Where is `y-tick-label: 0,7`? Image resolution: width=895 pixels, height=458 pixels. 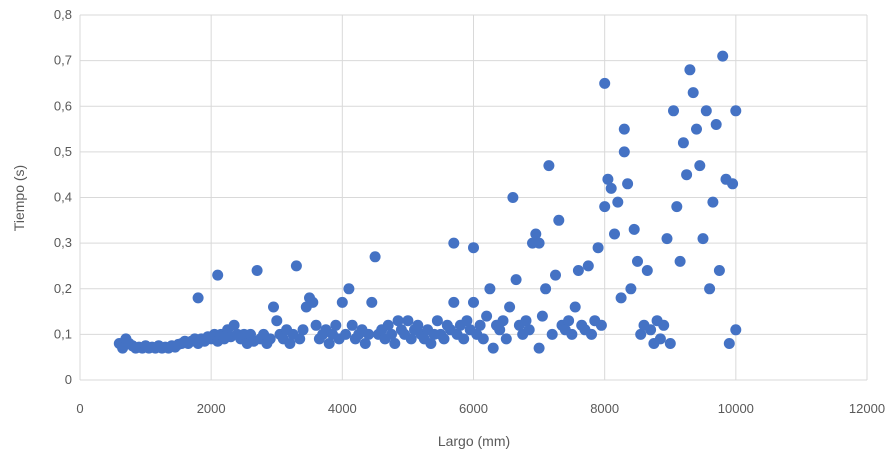
y-tick-label: 0,7 is located at coordinates (63, 60).